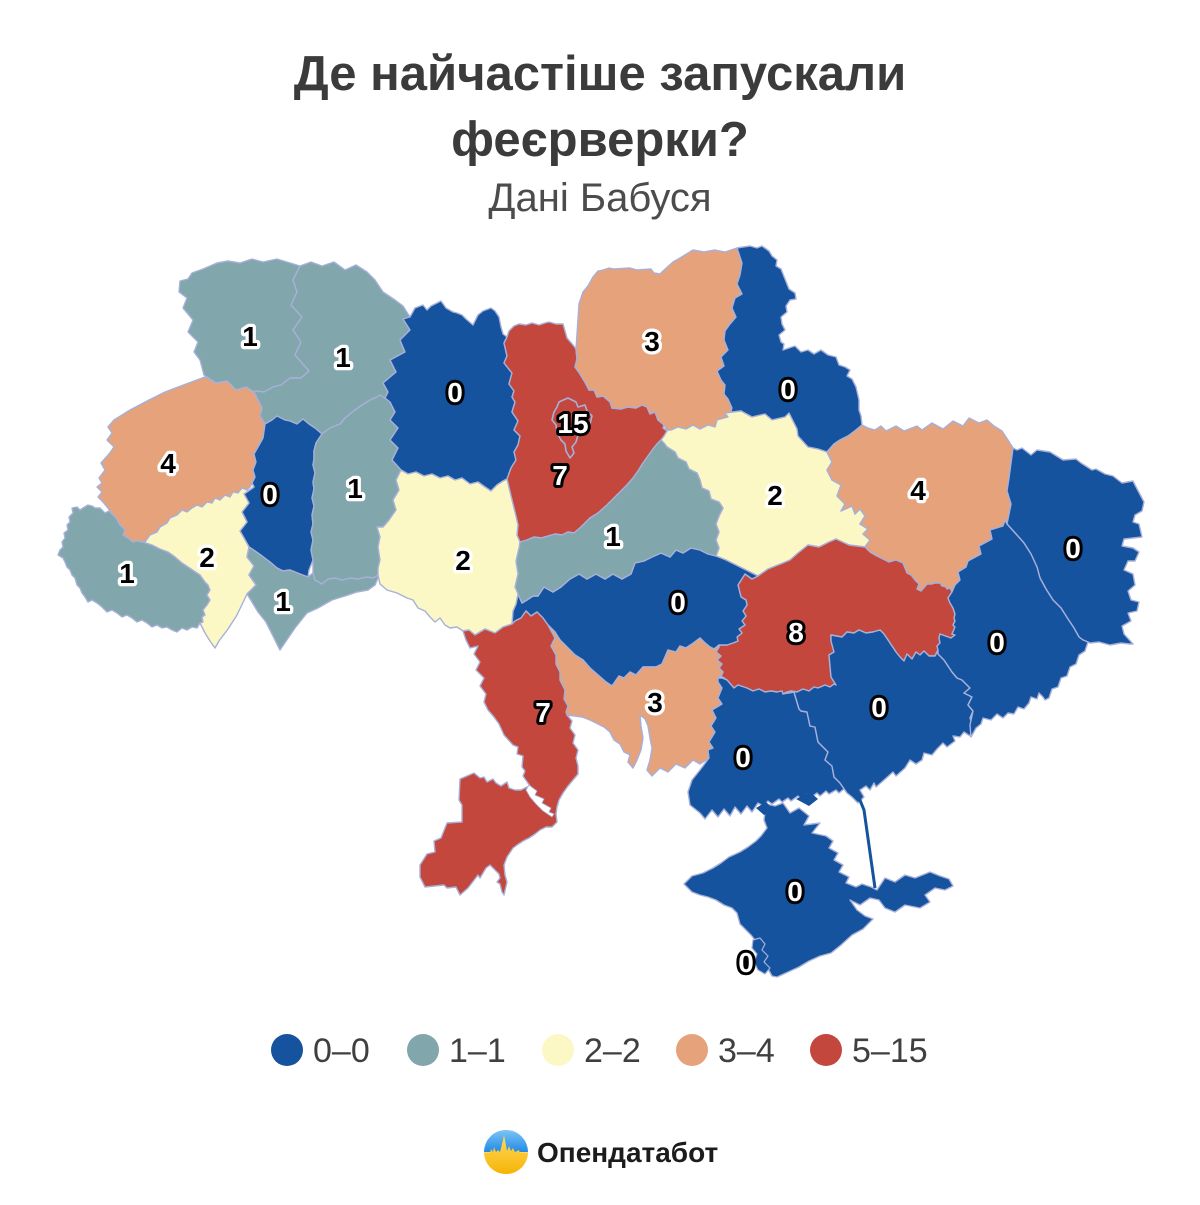 The image size is (1200, 1205). What do you see at coordinates (572, 423) in the screenshot?
I see `svg-text: 15` at bounding box center [572, 423].